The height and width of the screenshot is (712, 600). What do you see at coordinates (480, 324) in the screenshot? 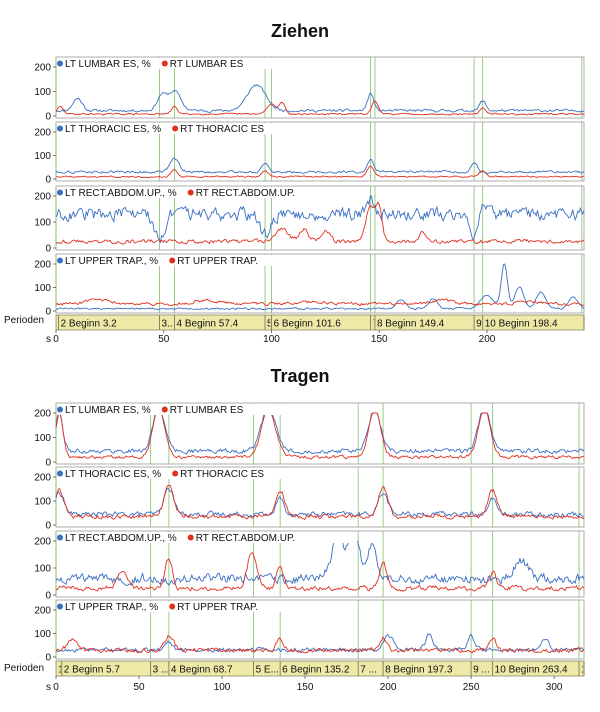
I see `period-segment-label: 9.` at bounding box center [480, 324].